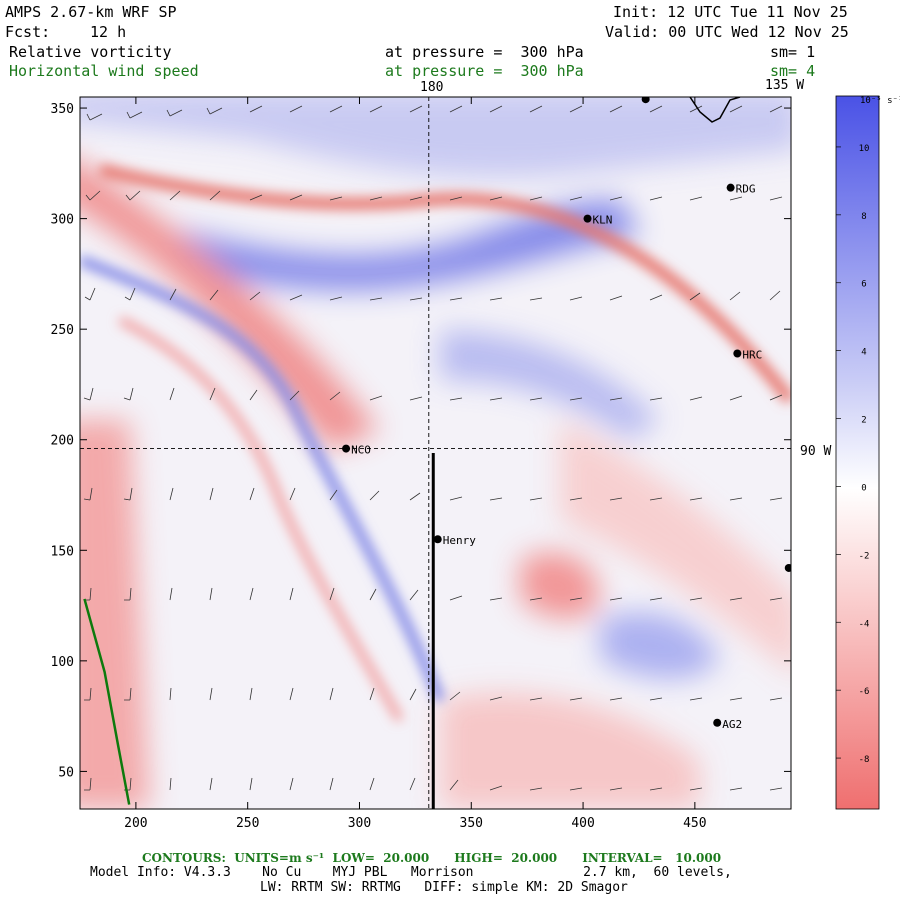  I want to click on colorbar-unit: 10⁻⁵ s⁻¹, so click(880, 101).